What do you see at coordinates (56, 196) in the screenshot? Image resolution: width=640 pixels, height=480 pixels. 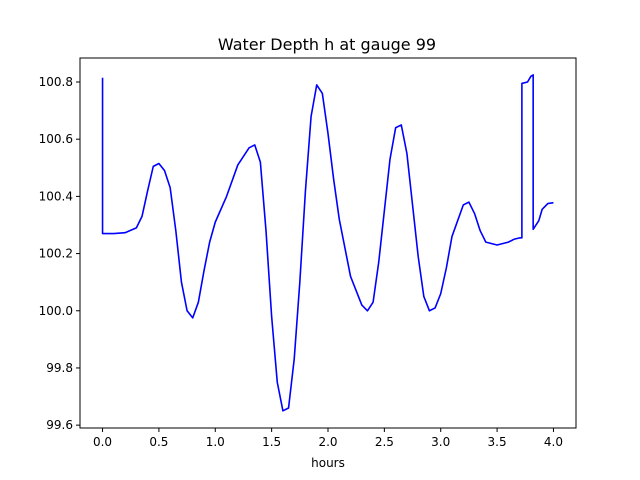 I see `y-tick-label: 100.4` at bounding box center [56, 196].